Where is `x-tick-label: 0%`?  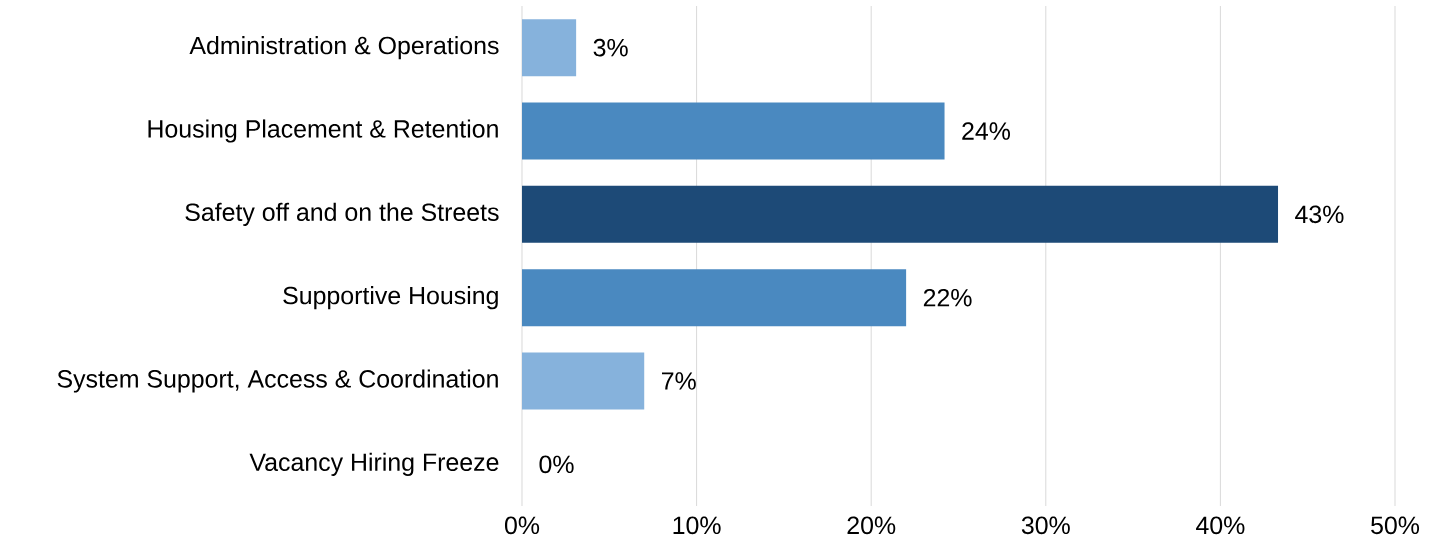
x-tick-label: 0% is located at coordinates (522, 525).